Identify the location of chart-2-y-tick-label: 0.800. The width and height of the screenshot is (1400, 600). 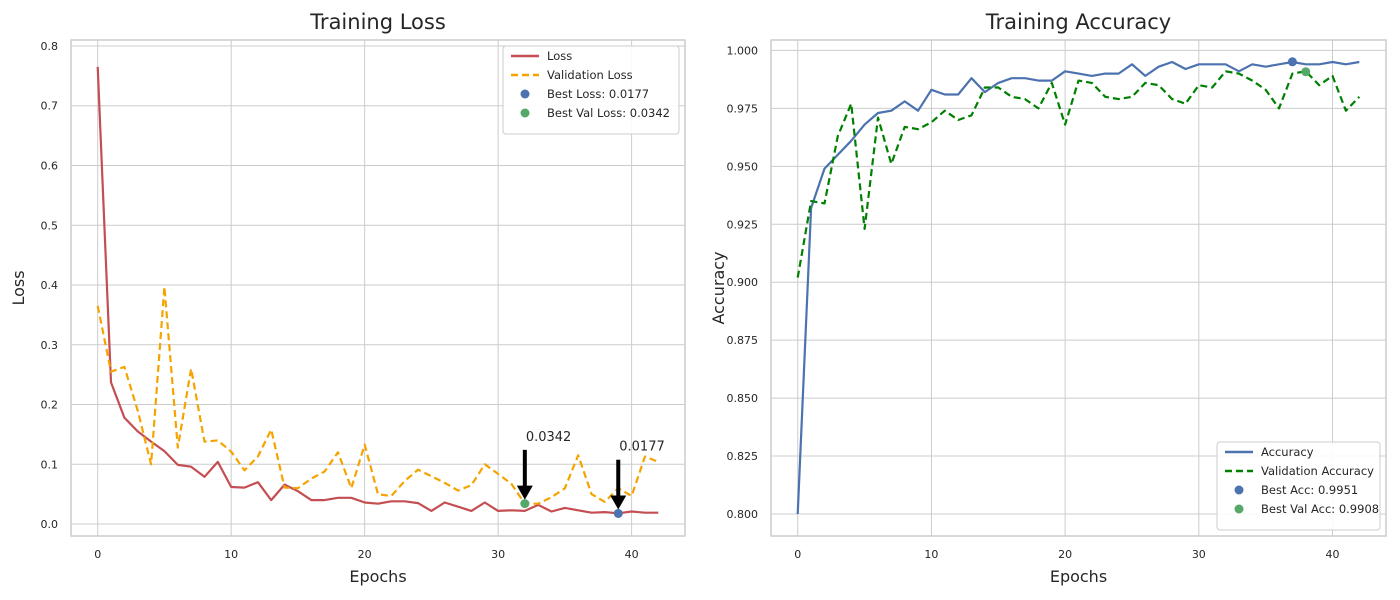
(743, 514).